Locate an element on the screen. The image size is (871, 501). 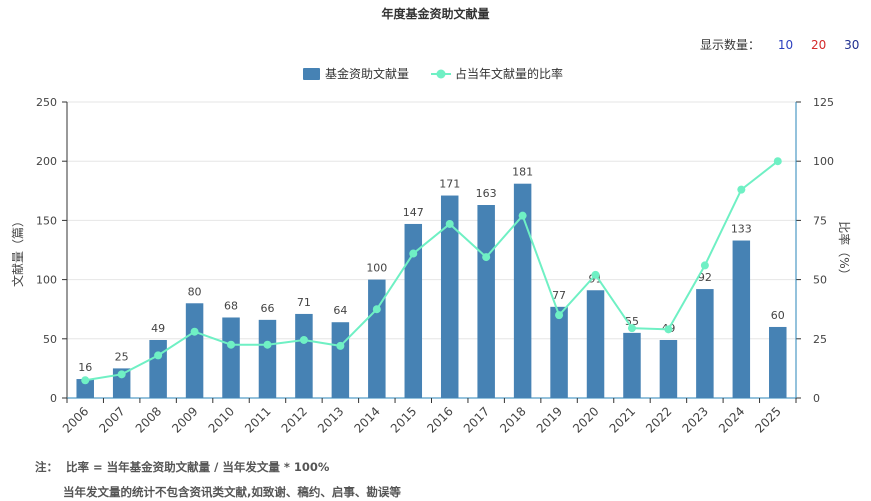
bar-value-label: 68 is located at coordinates (231, 305).